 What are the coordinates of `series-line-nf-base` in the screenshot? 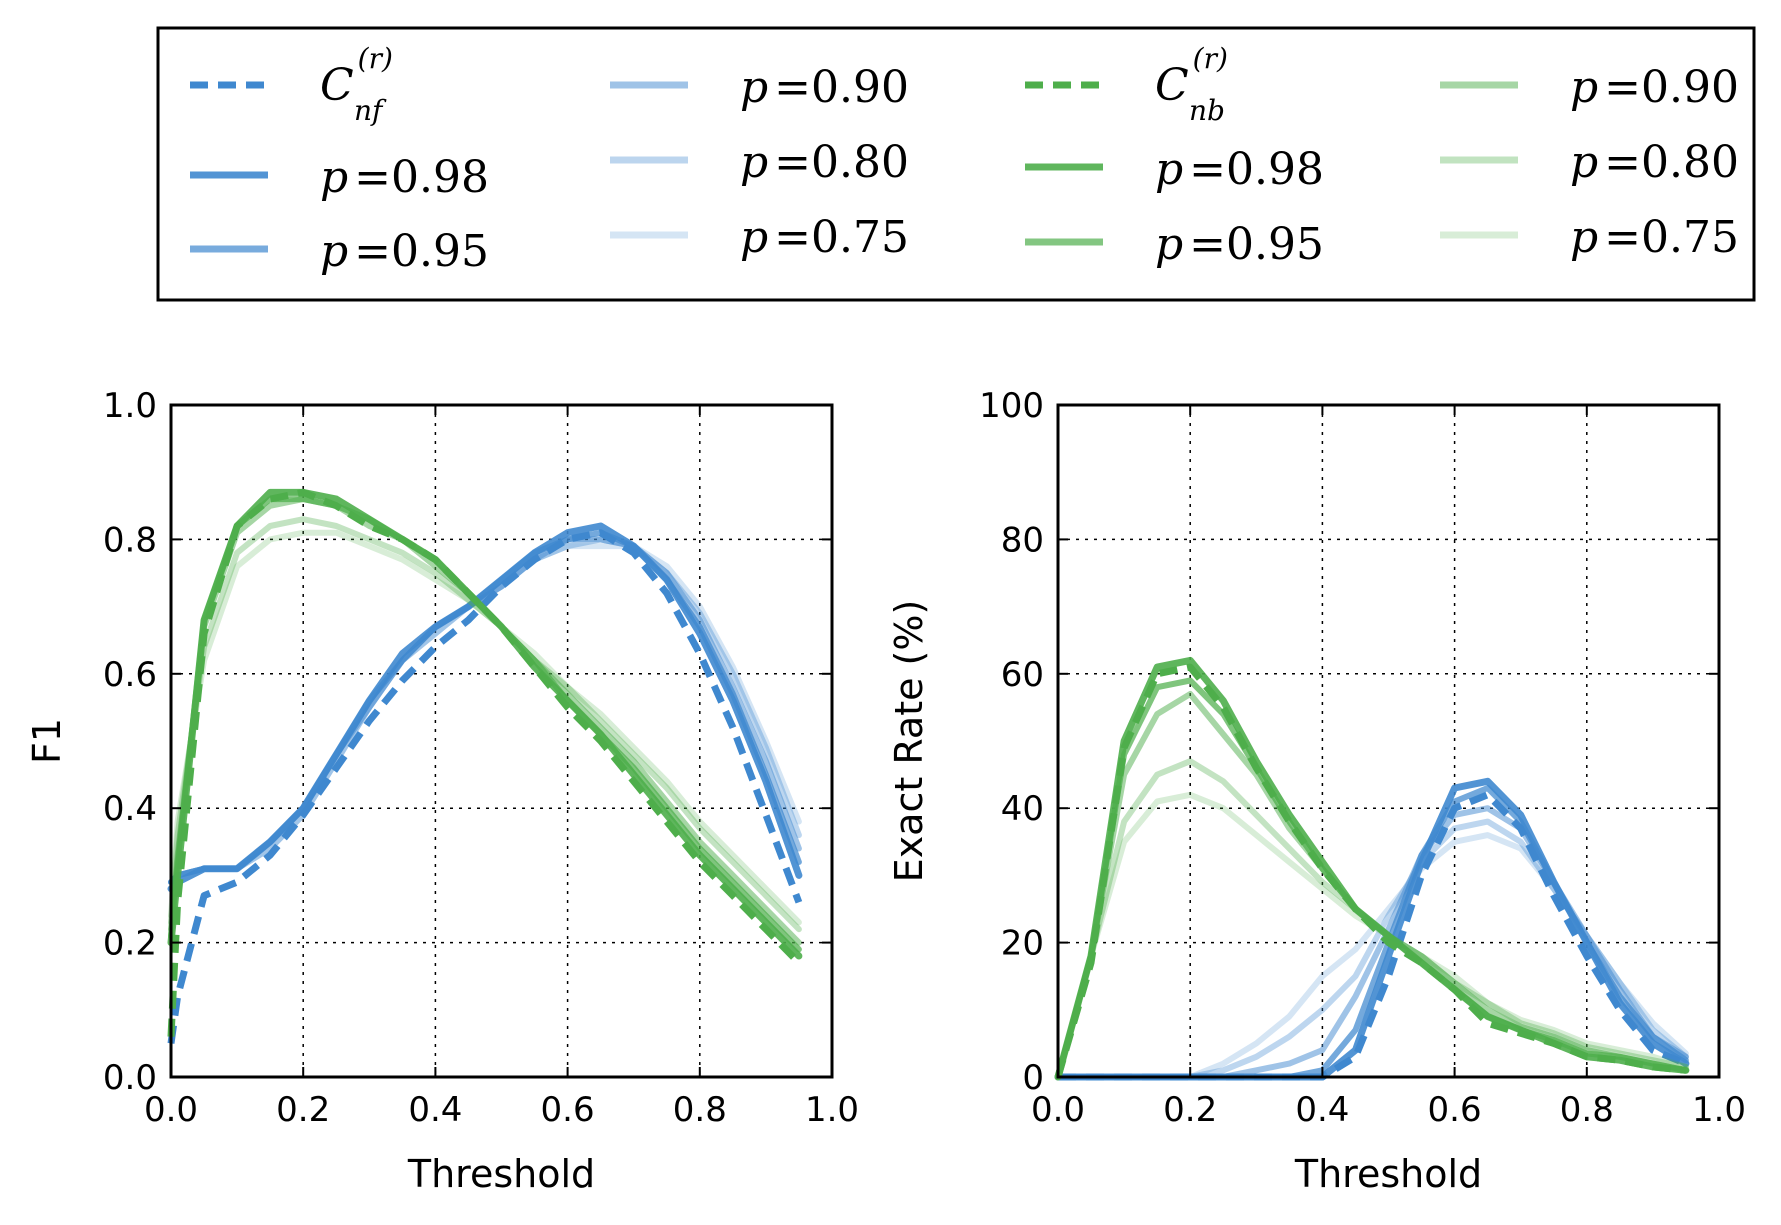 It's located at (1373, 936).